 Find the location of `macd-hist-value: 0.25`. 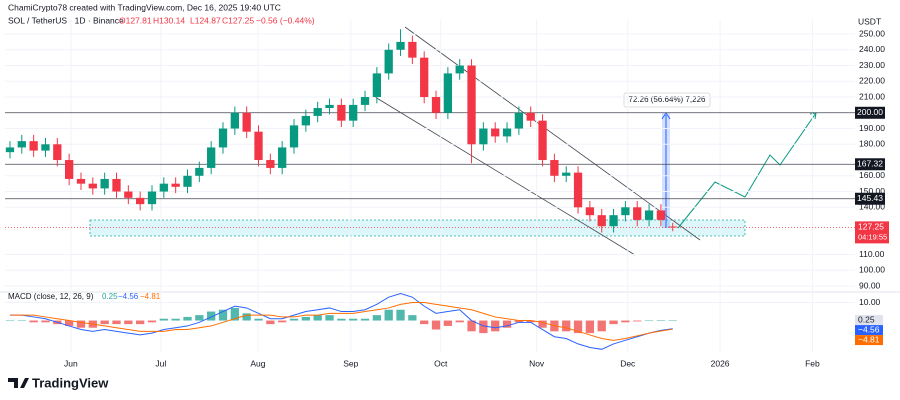

macd-hist-value: 0.25 is located at coordinates (110, 296).